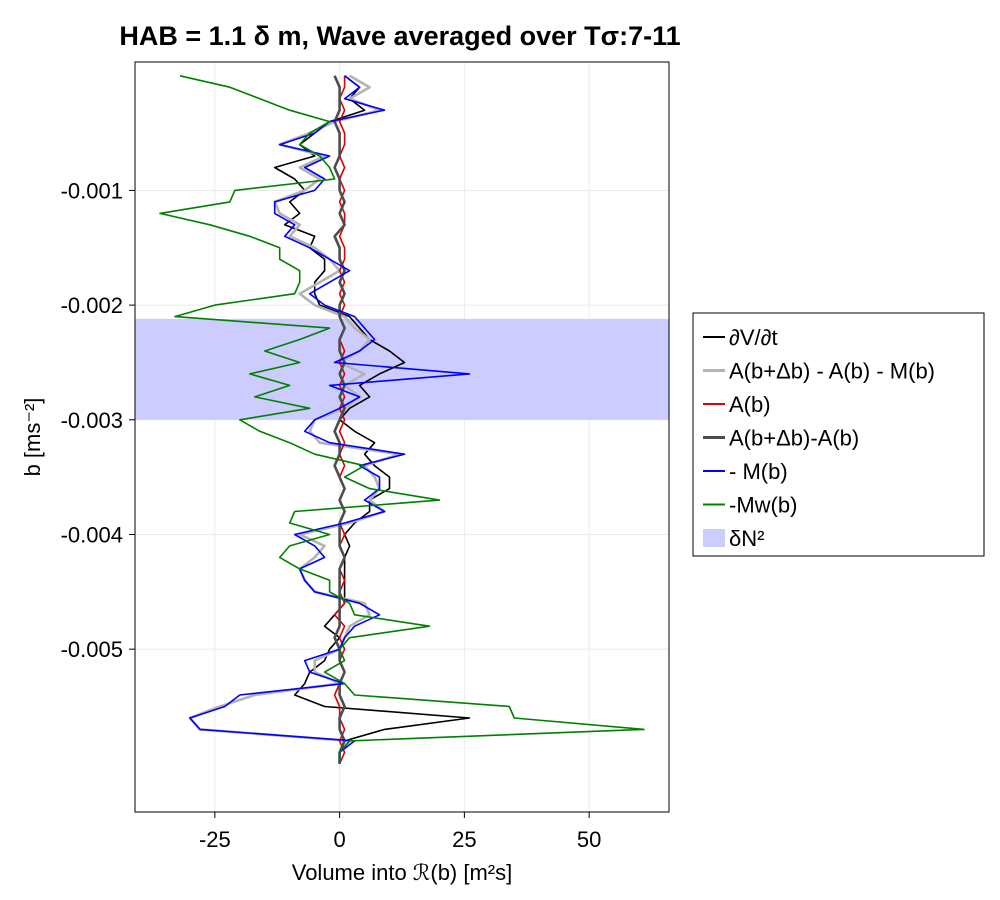 This screenshot has height=900, width=1000. I want to click on legend-label: δN², so click(746, 538).